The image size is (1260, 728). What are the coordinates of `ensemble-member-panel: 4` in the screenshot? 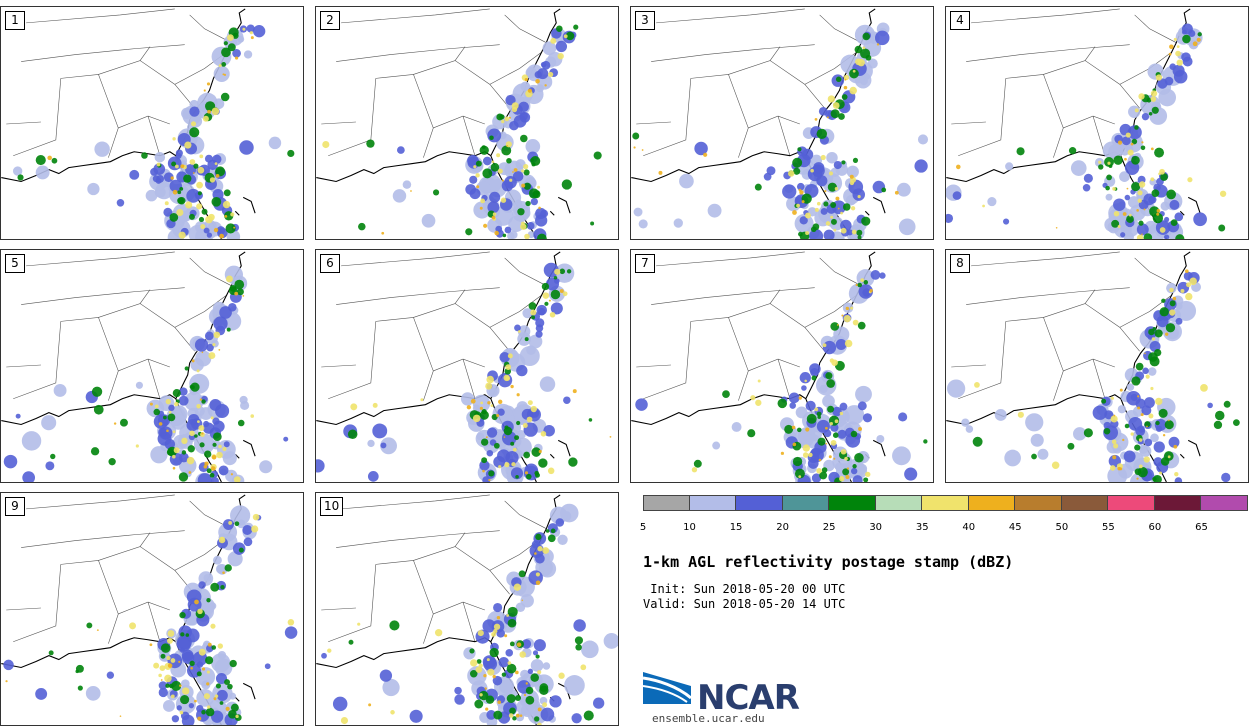 It's located at (1097, 123).